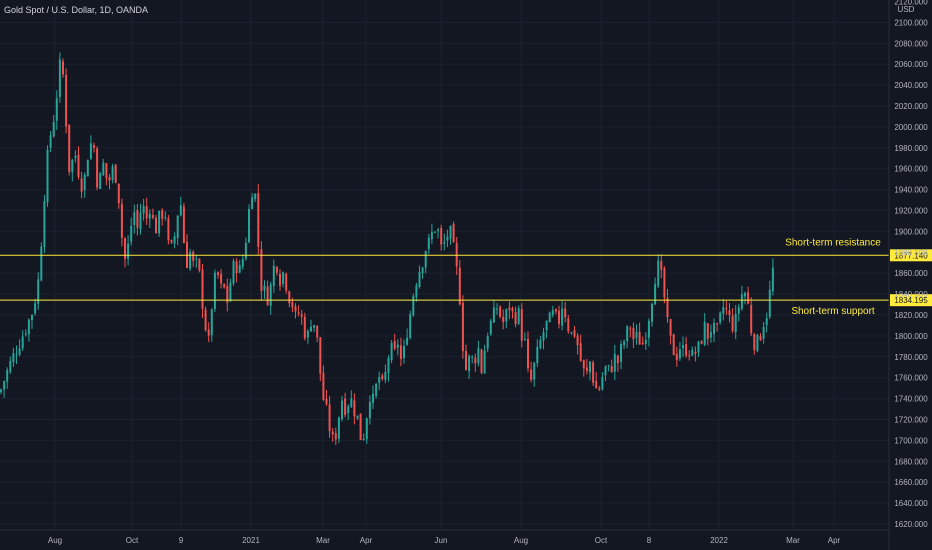  What do you see at coordinates (466, 278) in the screenshot?
I see `levels: 1877.140 1834.195` at bounding box center [466, 278].